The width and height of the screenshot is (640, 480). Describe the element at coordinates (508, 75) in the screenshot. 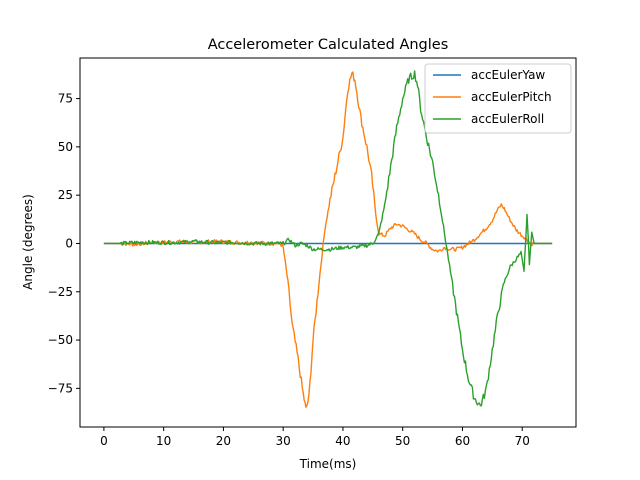

I see `legend-label-accEulerYaw: accEulerYaw` at that location.